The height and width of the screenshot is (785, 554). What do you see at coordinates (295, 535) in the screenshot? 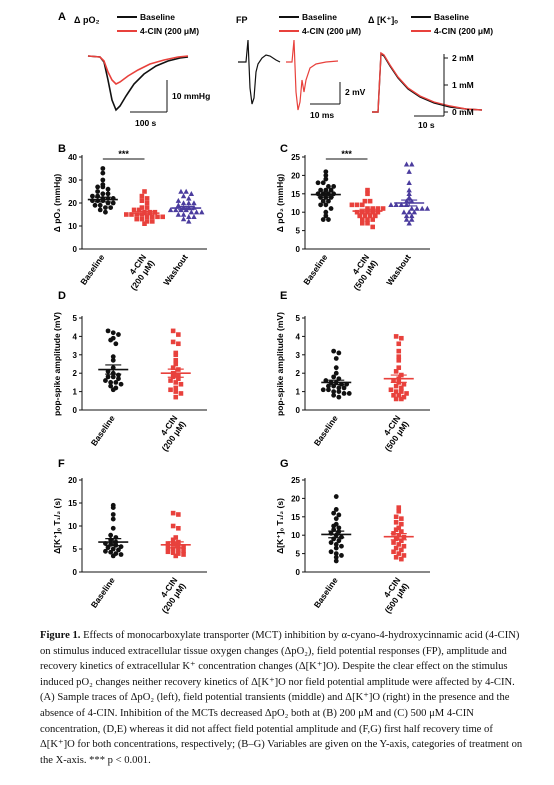
I see `y-tick-label: 10` at bounding box center [295, 535].